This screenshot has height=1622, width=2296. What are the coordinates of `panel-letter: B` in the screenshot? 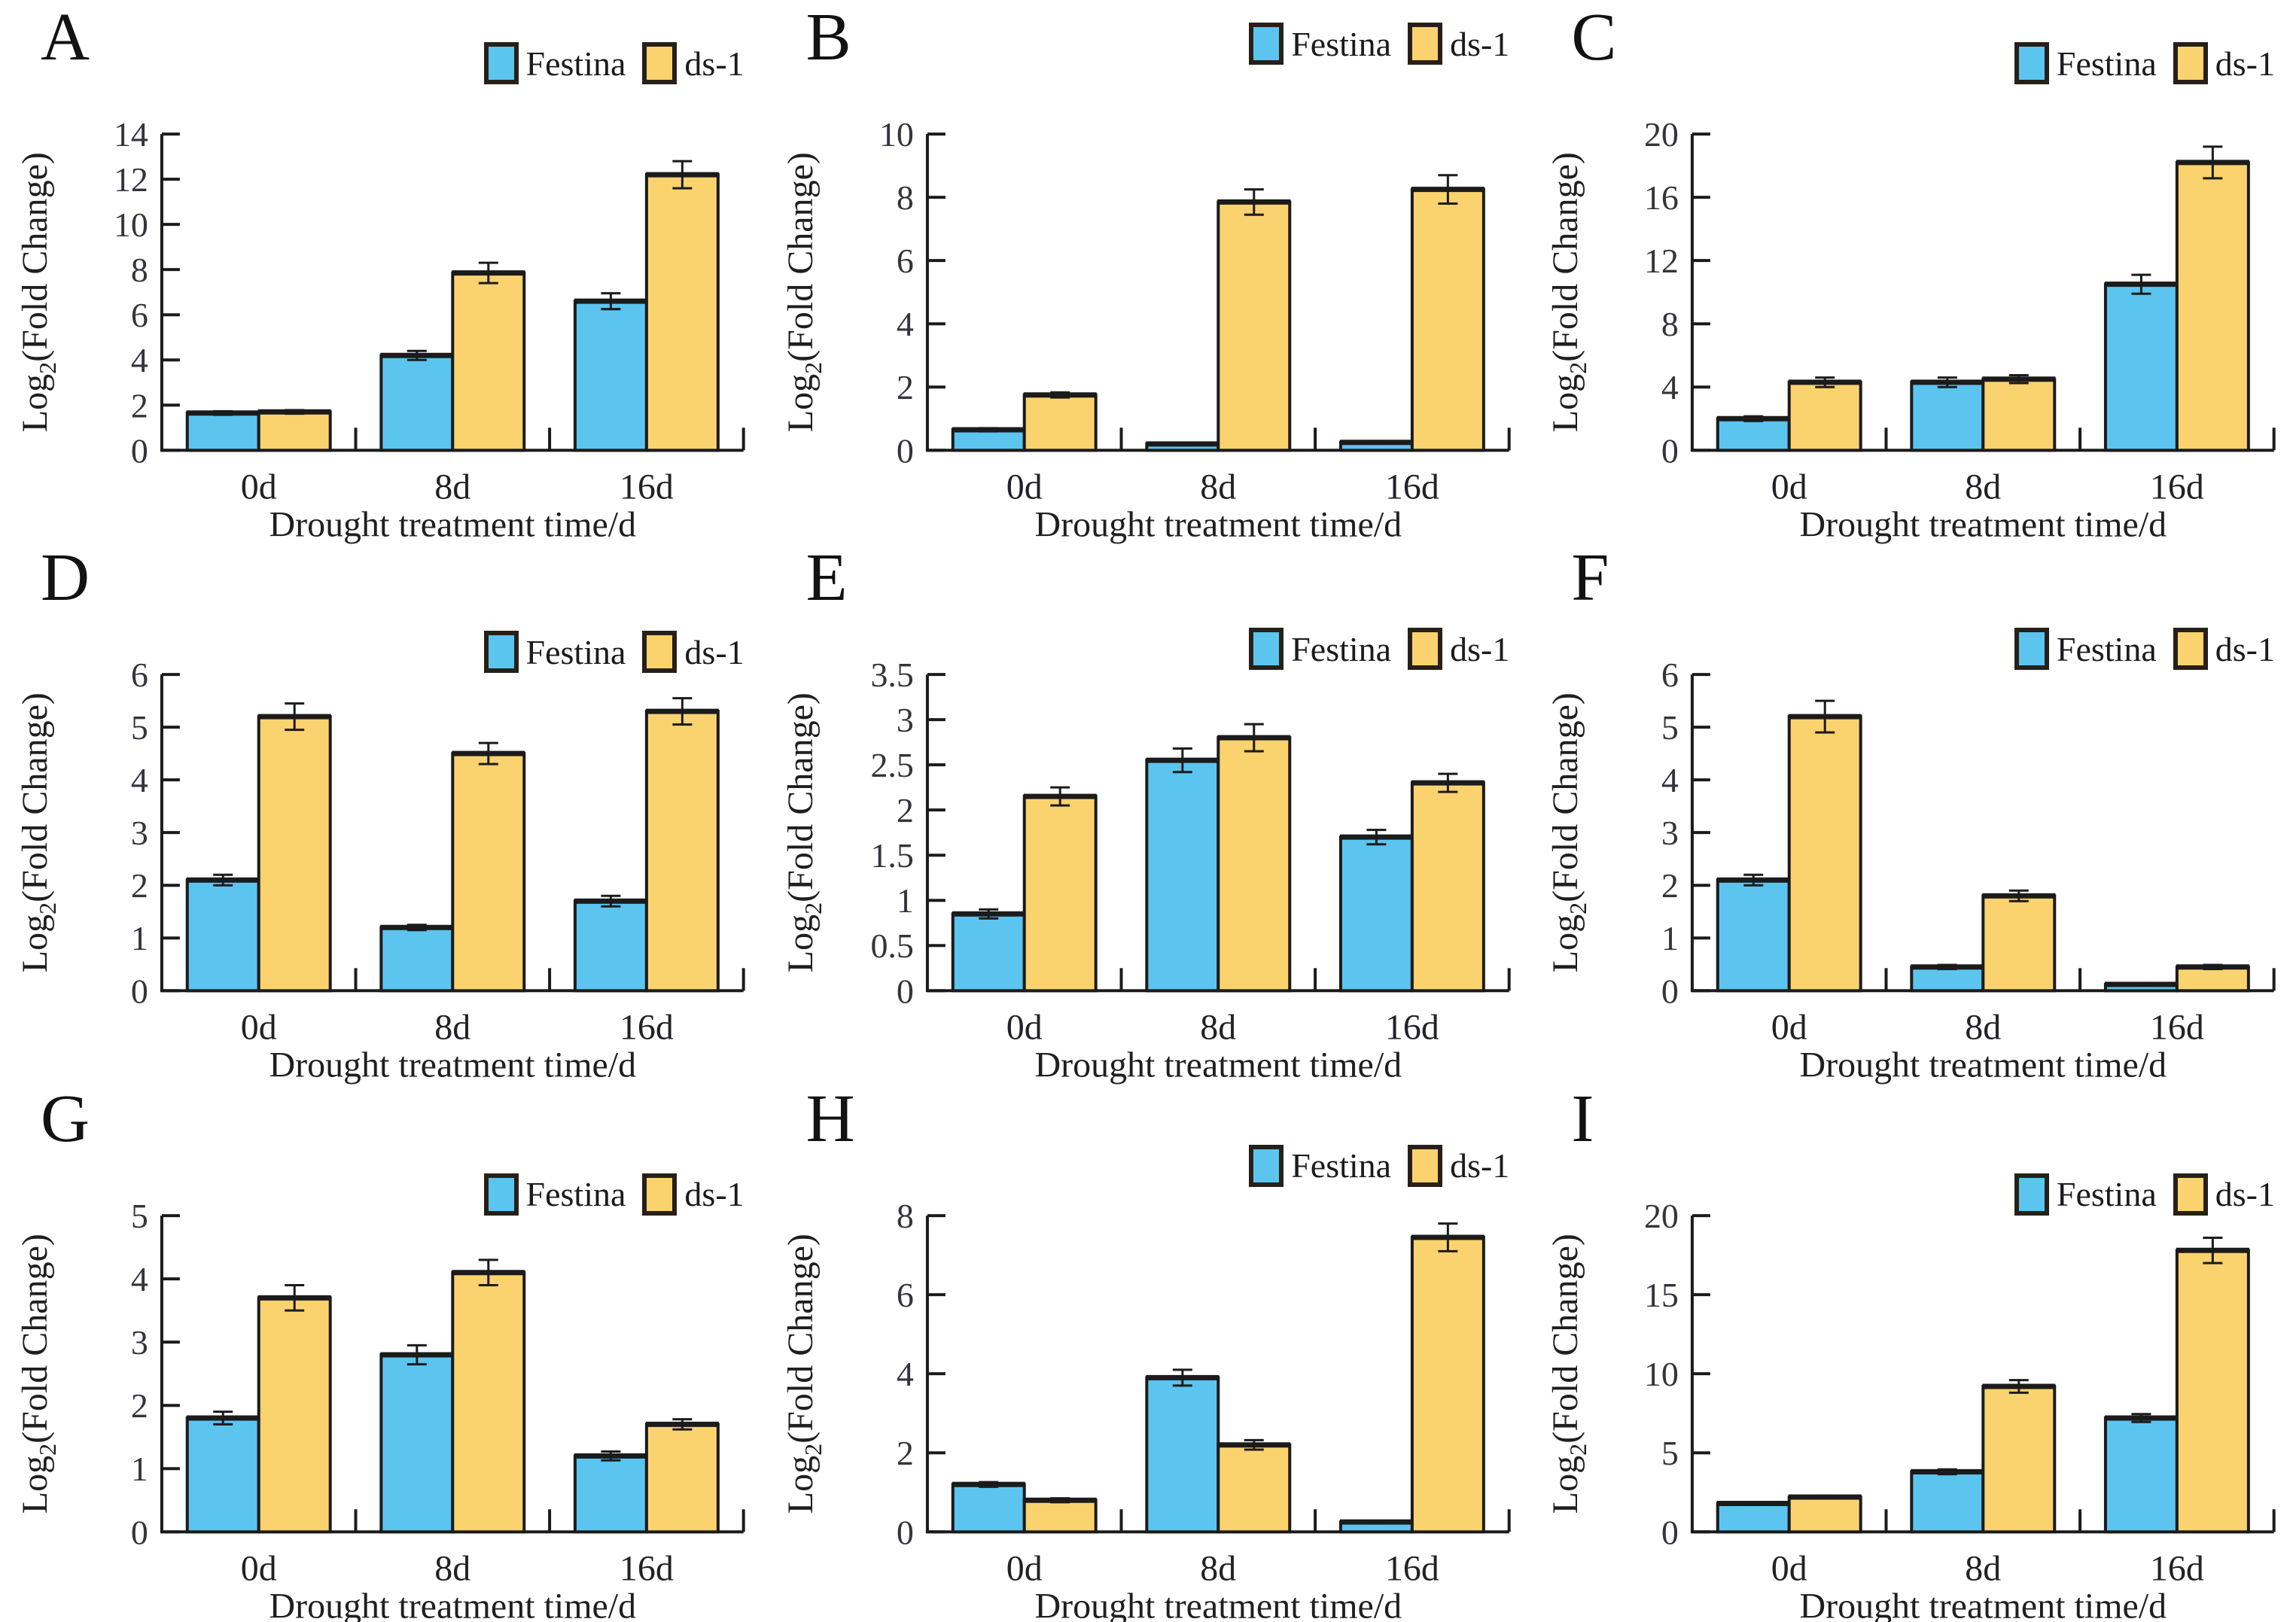 It's located at (828, 37).